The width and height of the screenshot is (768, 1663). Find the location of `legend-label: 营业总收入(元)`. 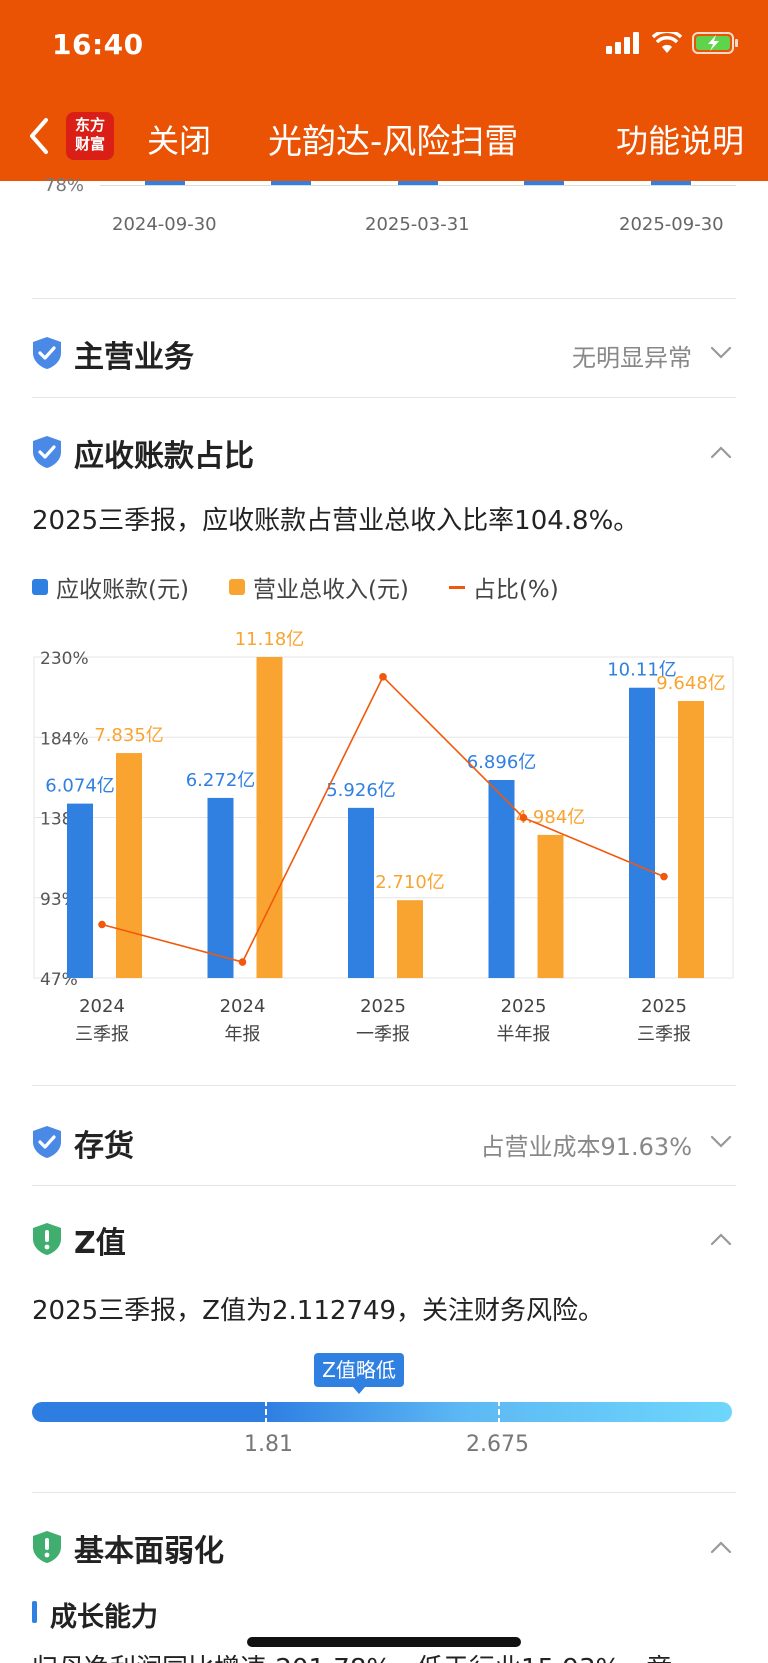

legend-label: 营业总收入(元) is located at coordinates (330, 590).